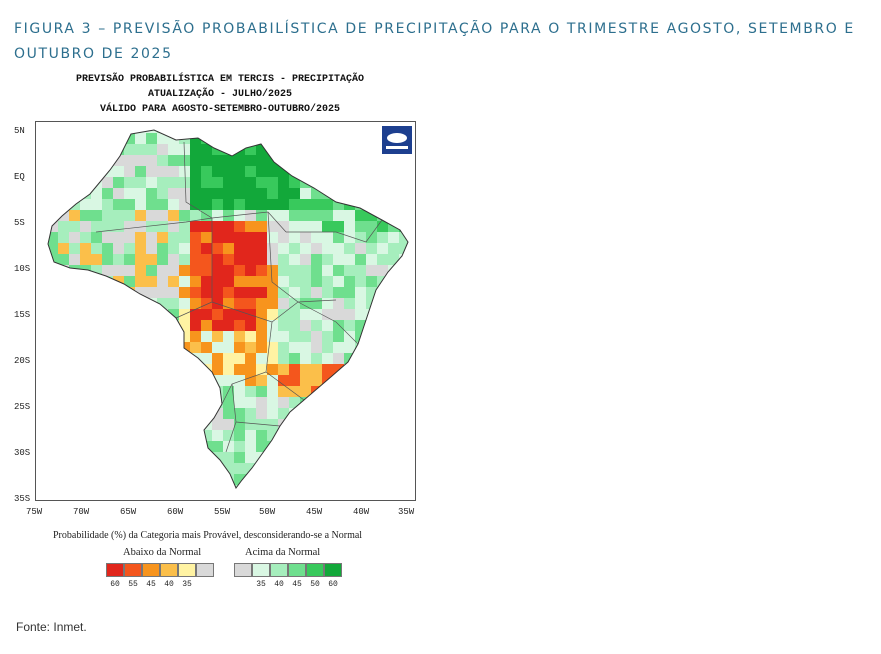 This screenshot has height=654, width=881. Describe the element at coordinates (151, 584) in the screenshot. I see `legend-tick-below: 45` at that location.